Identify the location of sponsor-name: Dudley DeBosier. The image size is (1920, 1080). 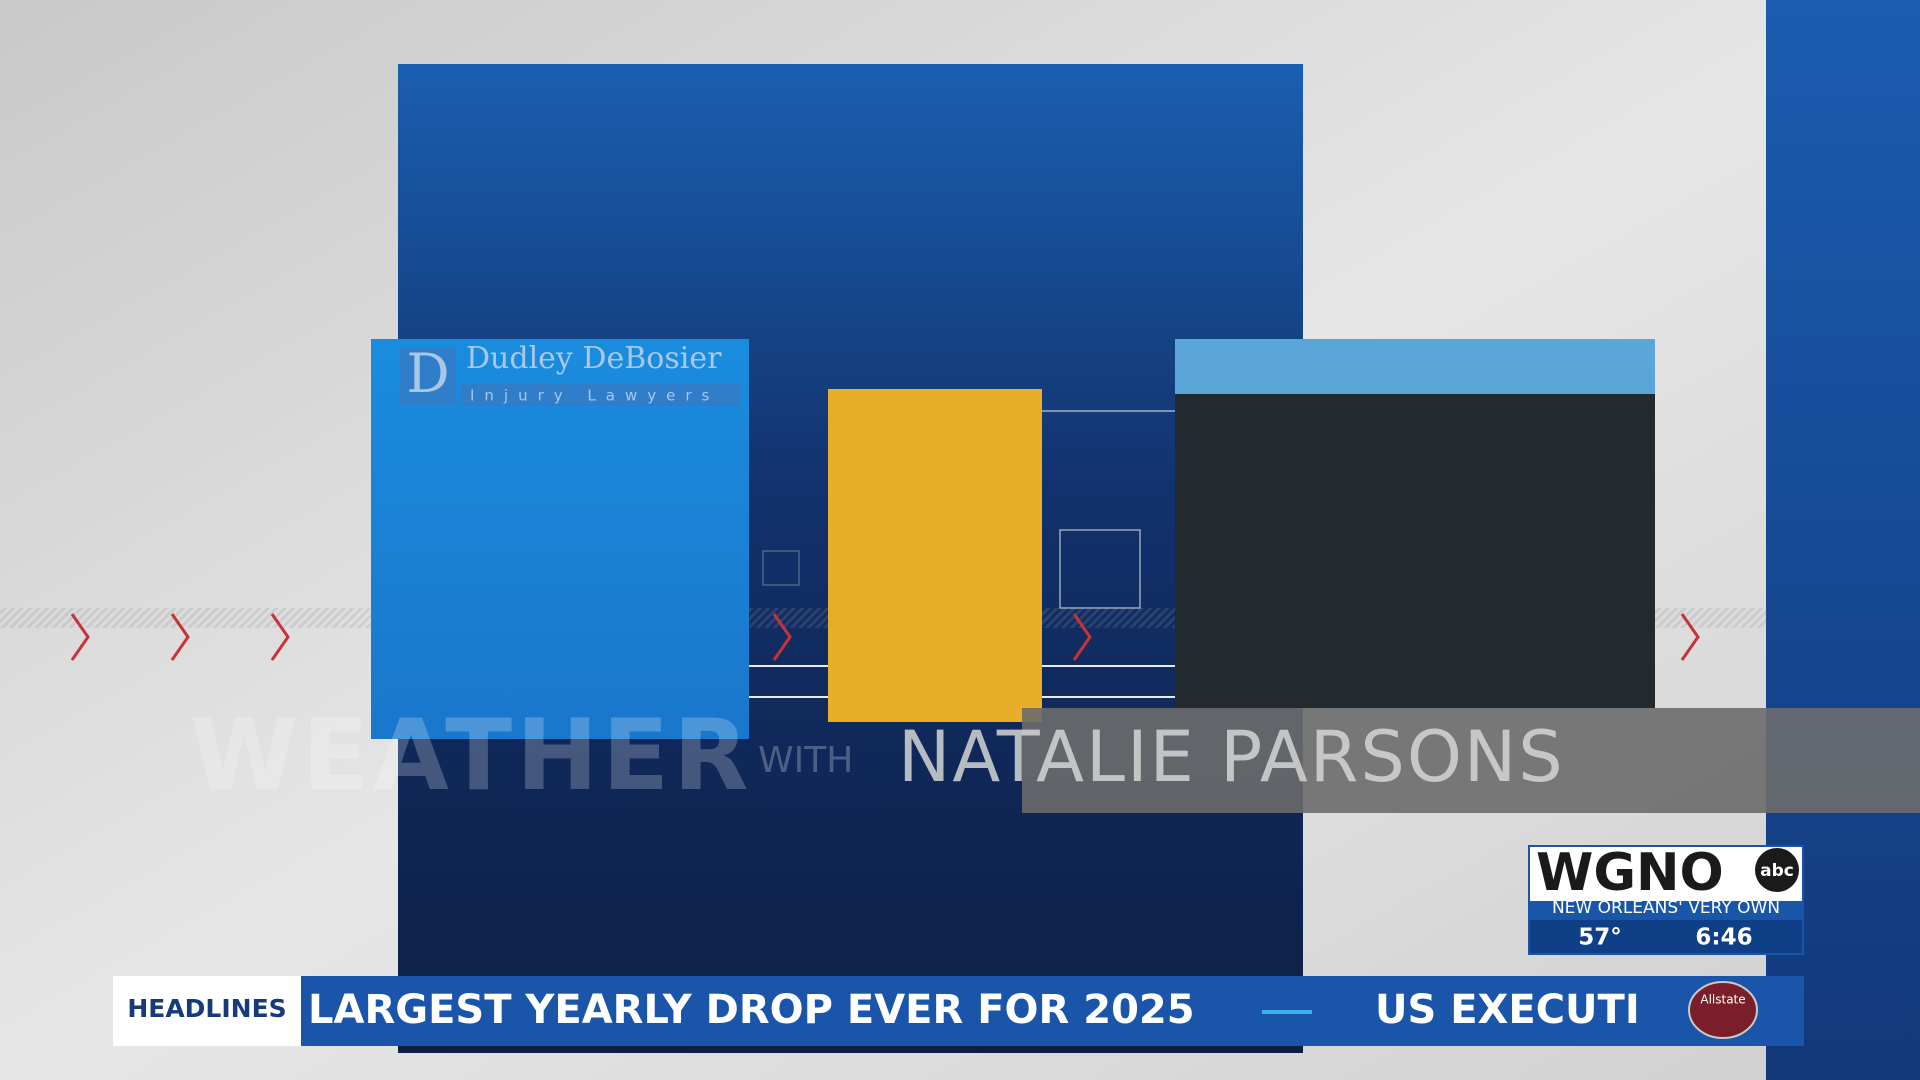
(594, 358).